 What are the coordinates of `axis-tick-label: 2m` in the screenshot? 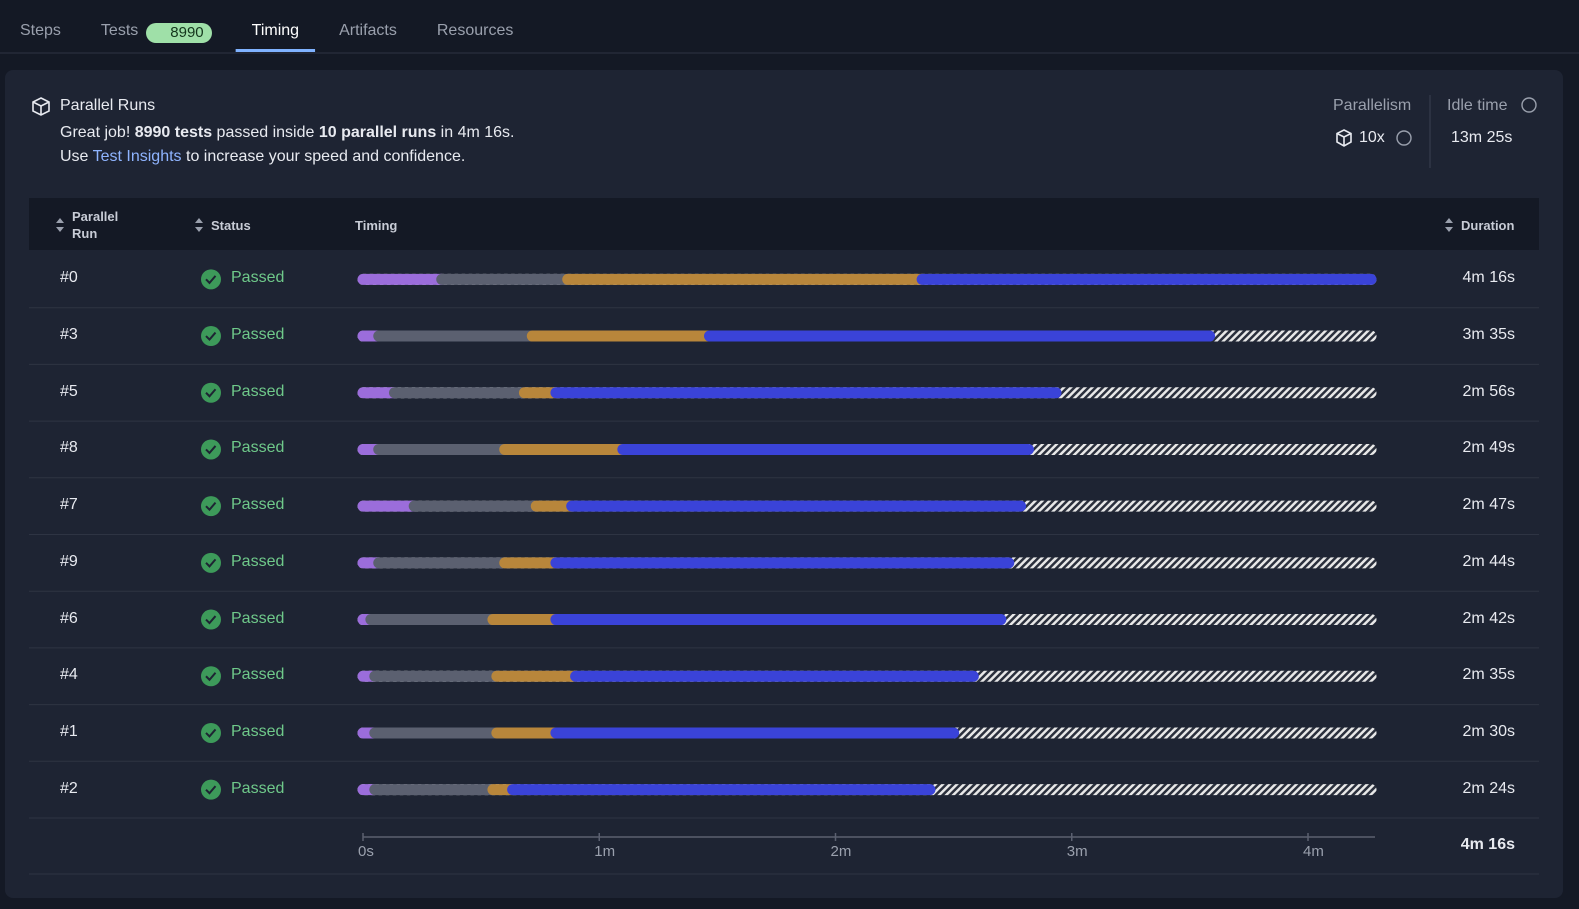 It's located at (841, 851).